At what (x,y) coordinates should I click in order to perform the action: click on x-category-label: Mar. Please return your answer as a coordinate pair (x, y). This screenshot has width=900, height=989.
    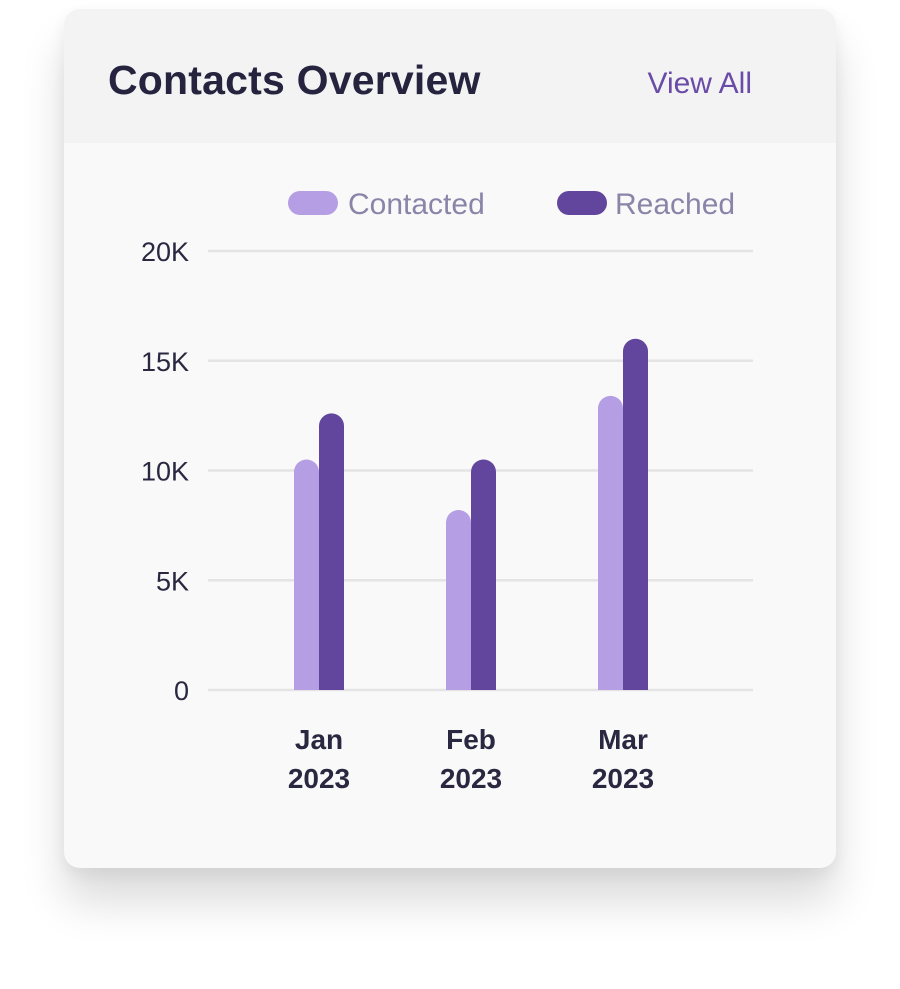
    Looking at the image, I should click on (623, 739).